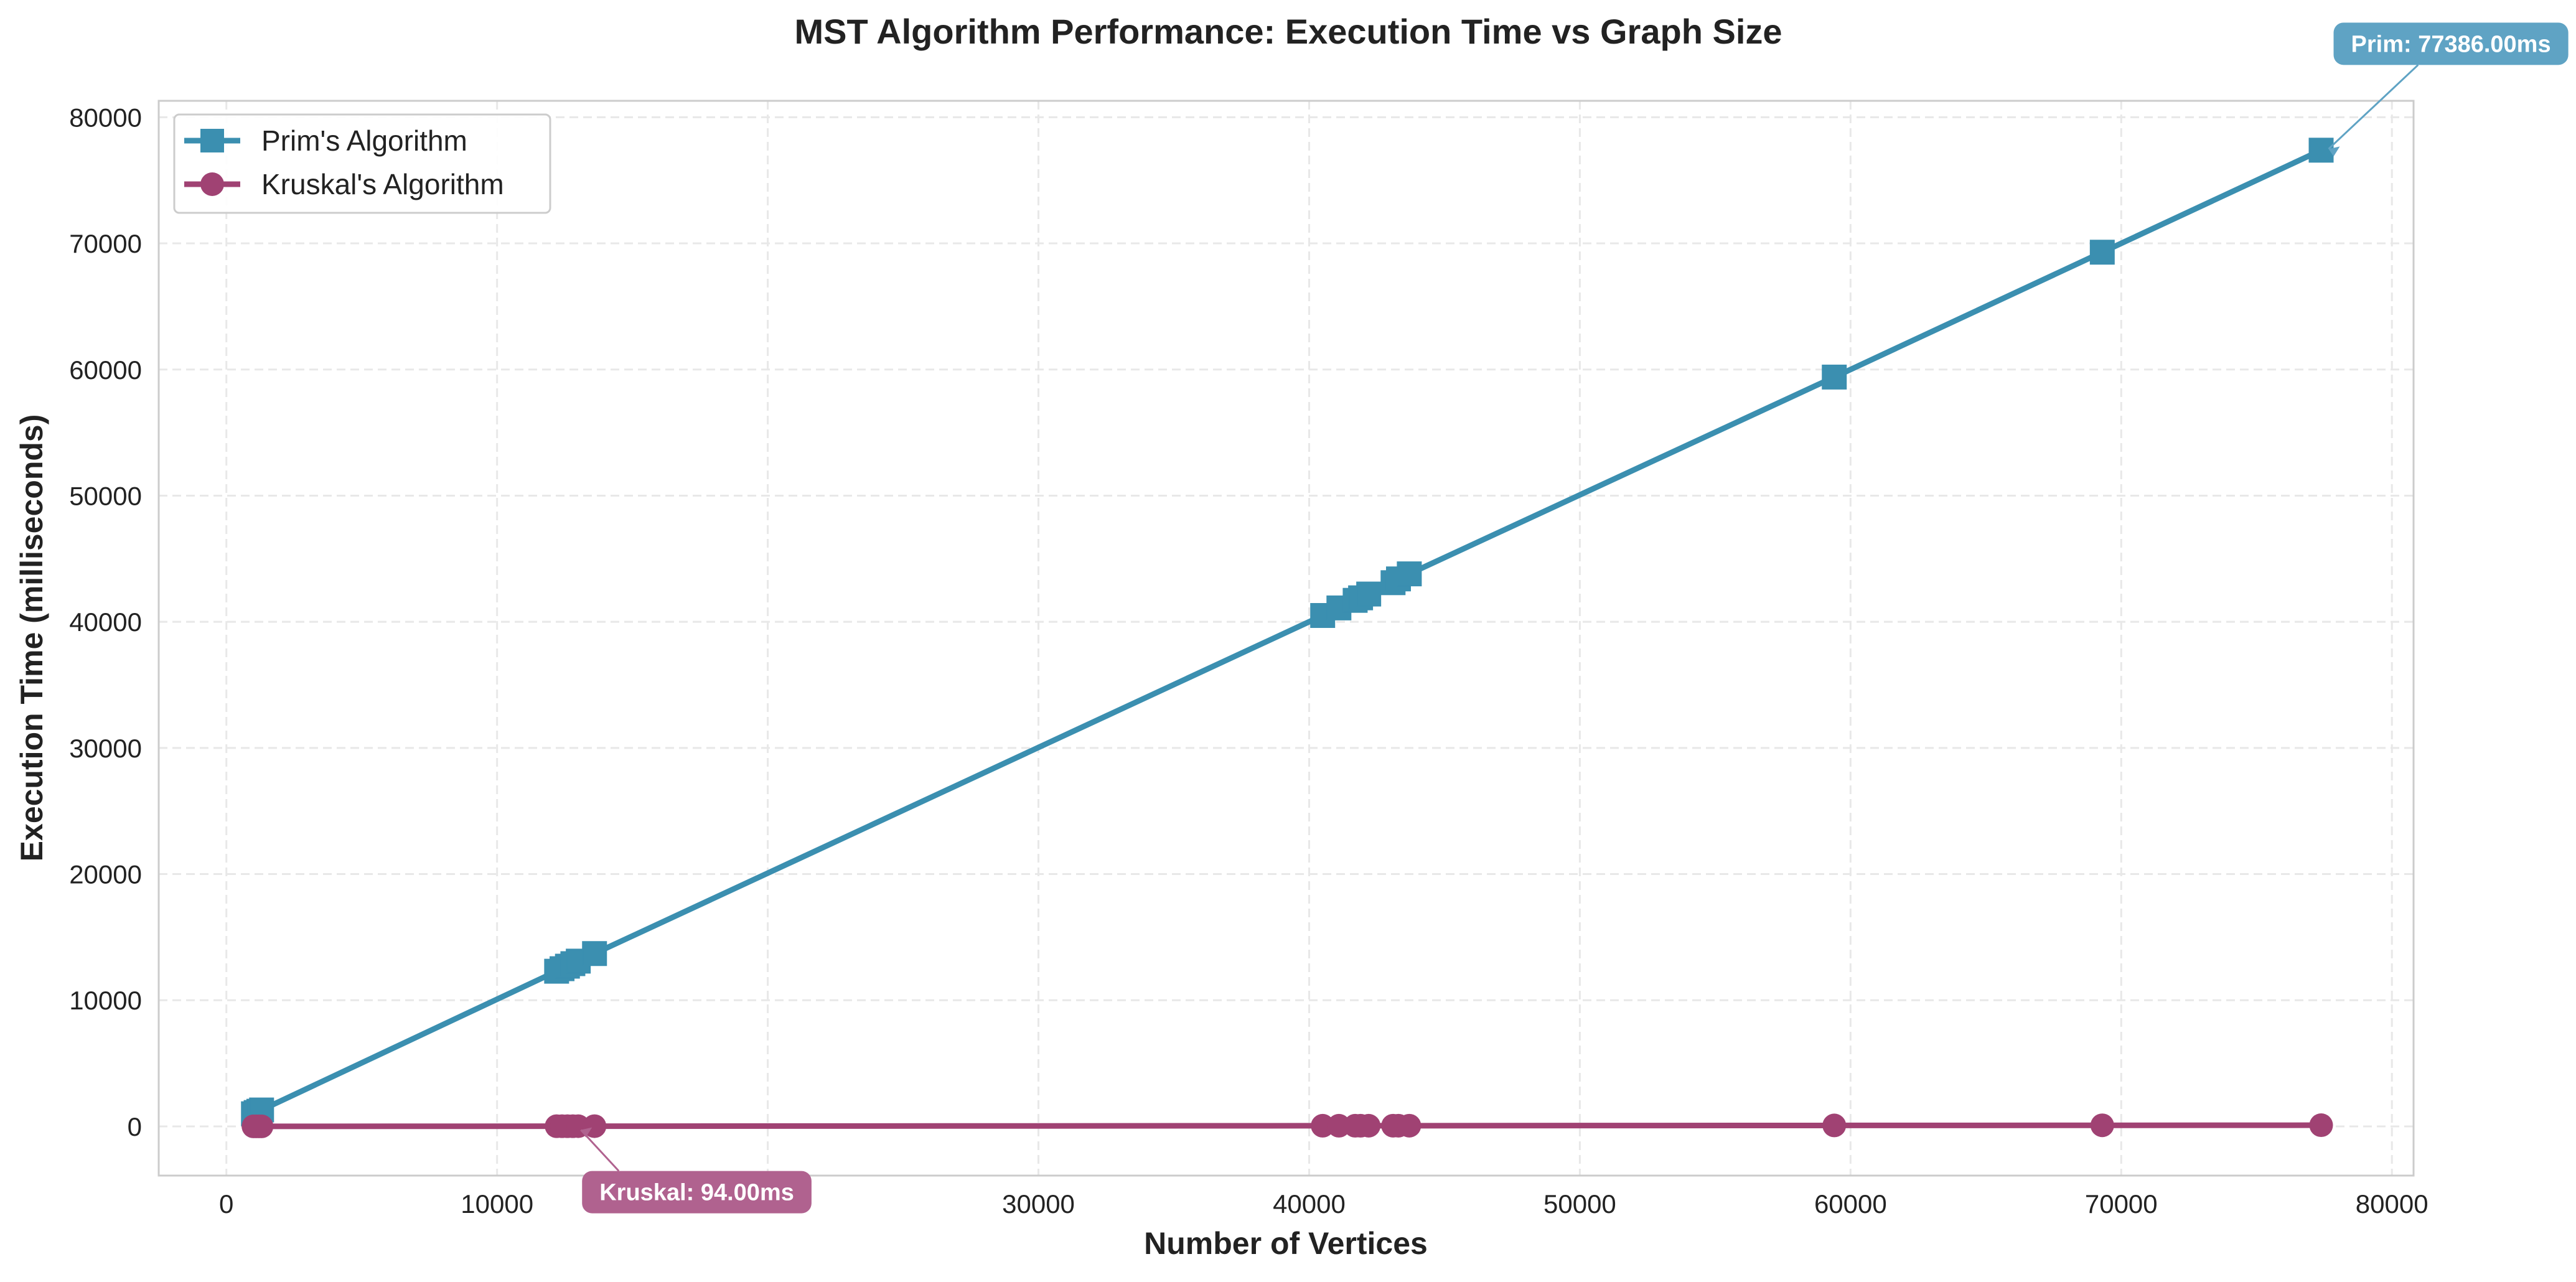 The width and height of the screenshot is (2576, 1282). I want to click on x-tick-label: 10000, so click(497, 1204).